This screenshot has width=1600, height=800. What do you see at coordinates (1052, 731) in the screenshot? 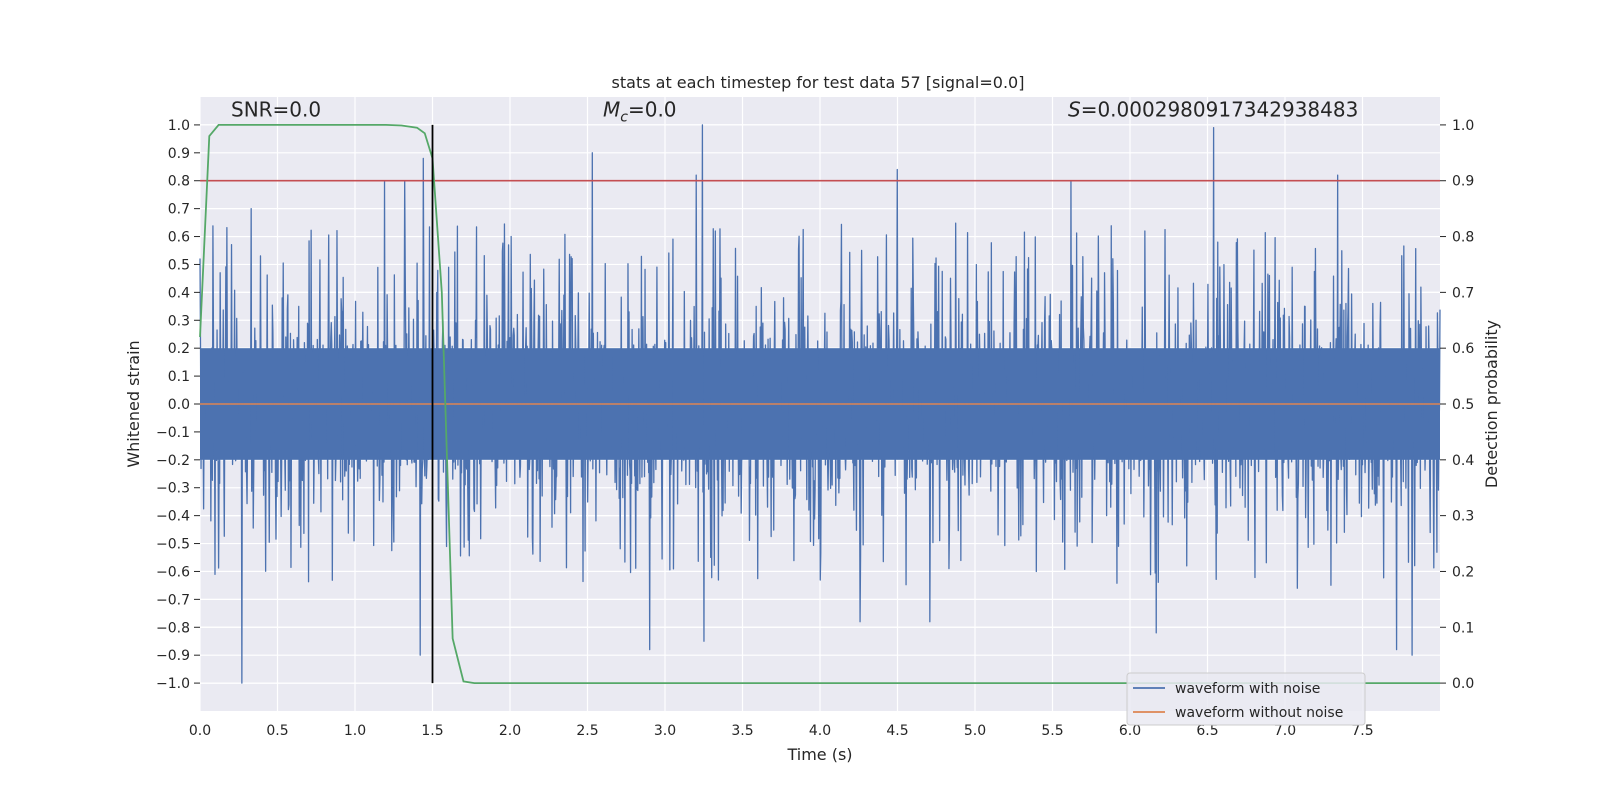
I see `x-tick-label: 5.5` at bounding box center [1052, 731].